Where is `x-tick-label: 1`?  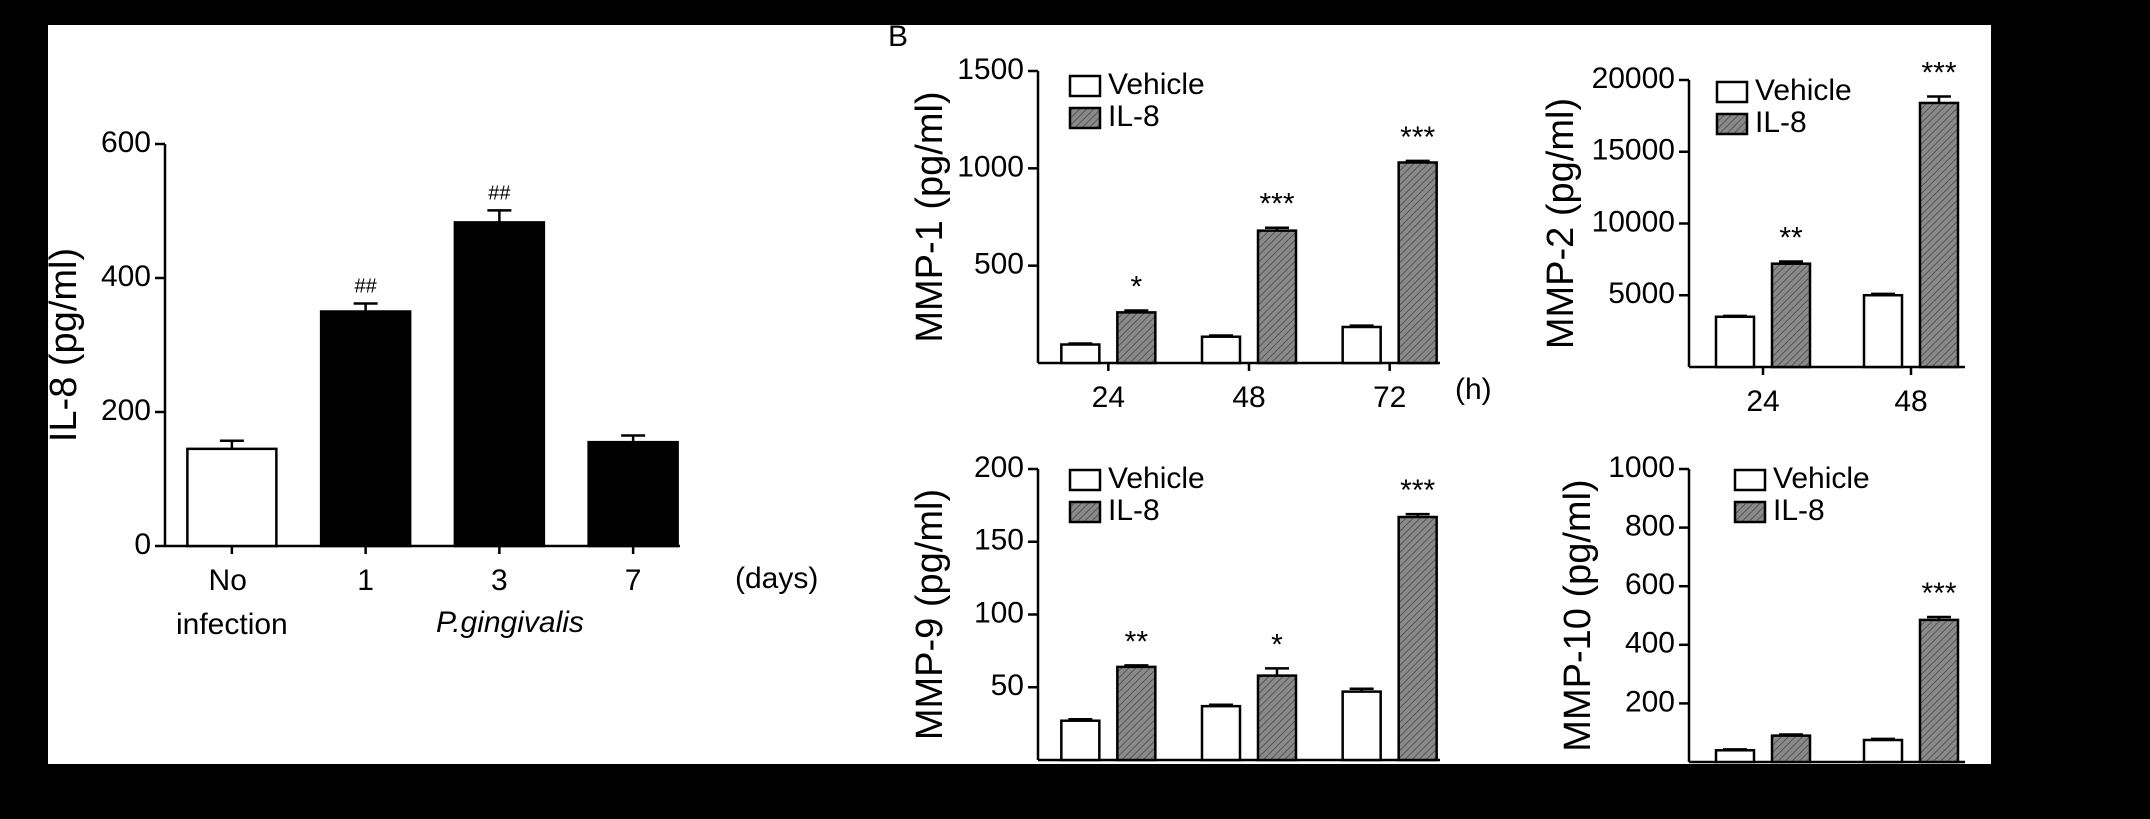 x-tick-label: 1 is located at coordinates (365, 580).